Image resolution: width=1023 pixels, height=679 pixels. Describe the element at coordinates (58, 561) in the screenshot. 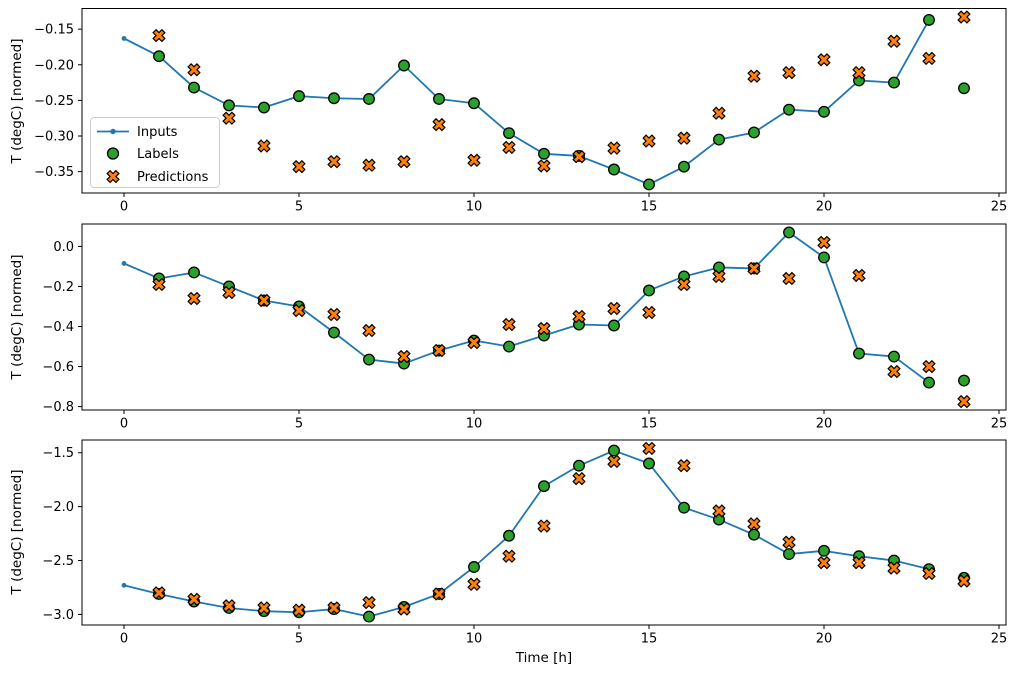

I see `y-tick-label: −2.5` at that location.